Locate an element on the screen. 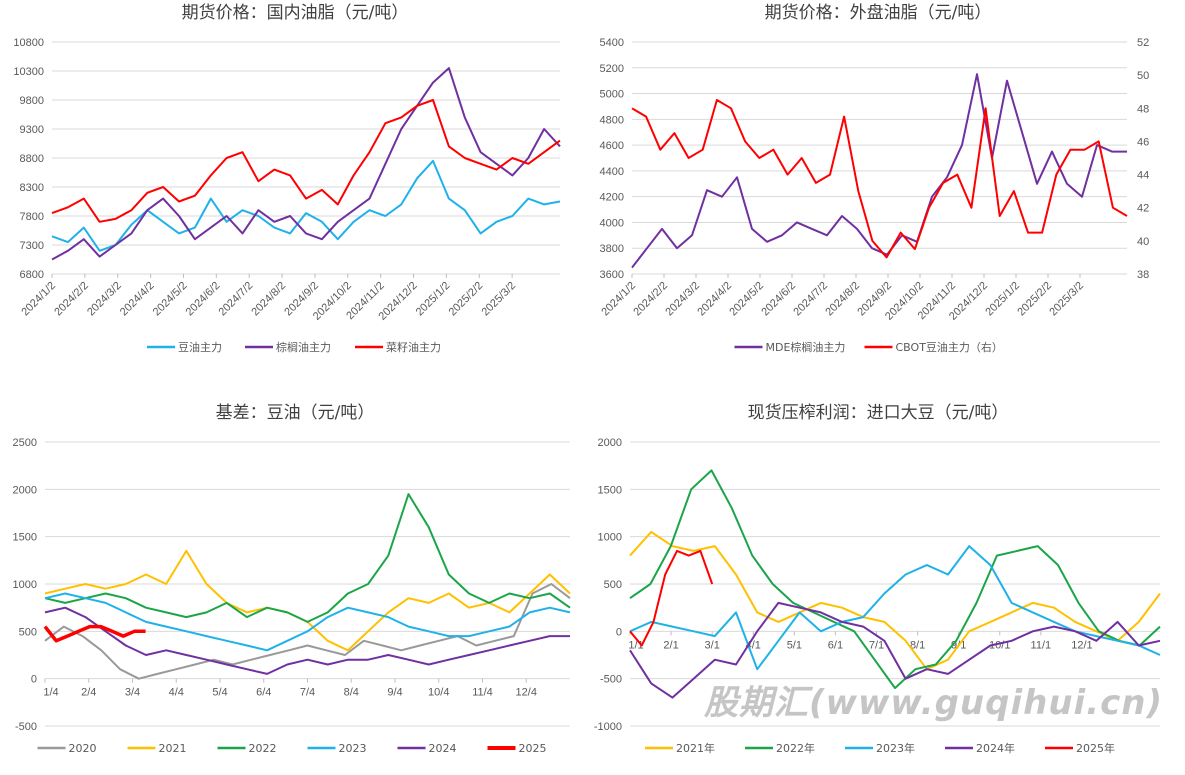 The width and height of the screenshot is (1185, 775). series-line-2022 is located at coordinates (307, 558).